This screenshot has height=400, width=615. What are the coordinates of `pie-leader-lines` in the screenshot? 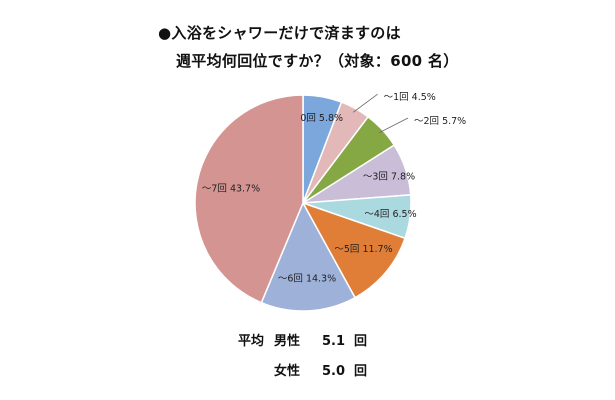 It's located at (380, 113).